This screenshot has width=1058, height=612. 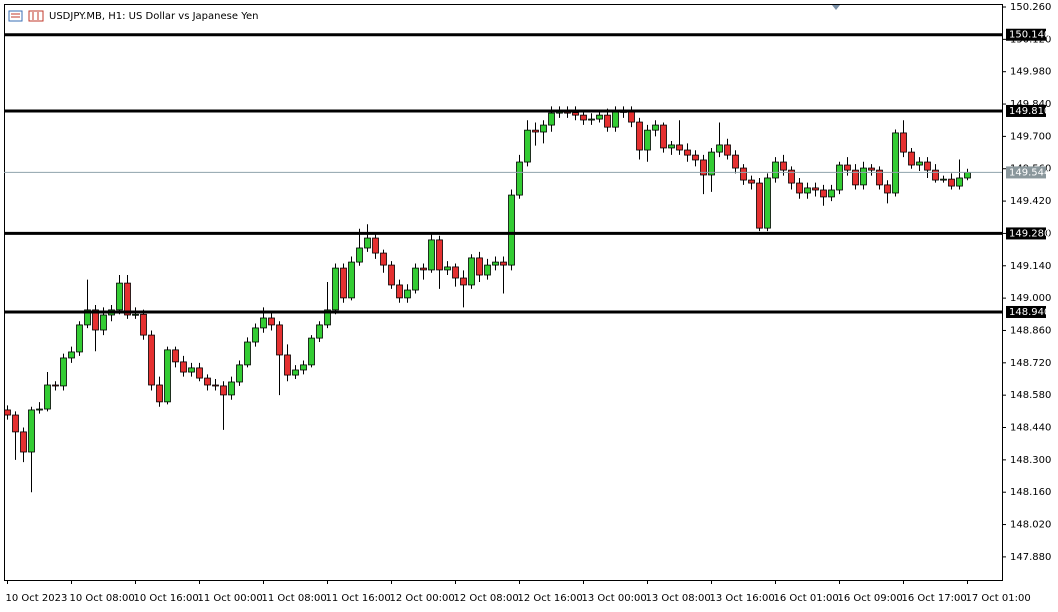 I want to click on y-tick-label: 148.300, so click(x=1030, y=460).